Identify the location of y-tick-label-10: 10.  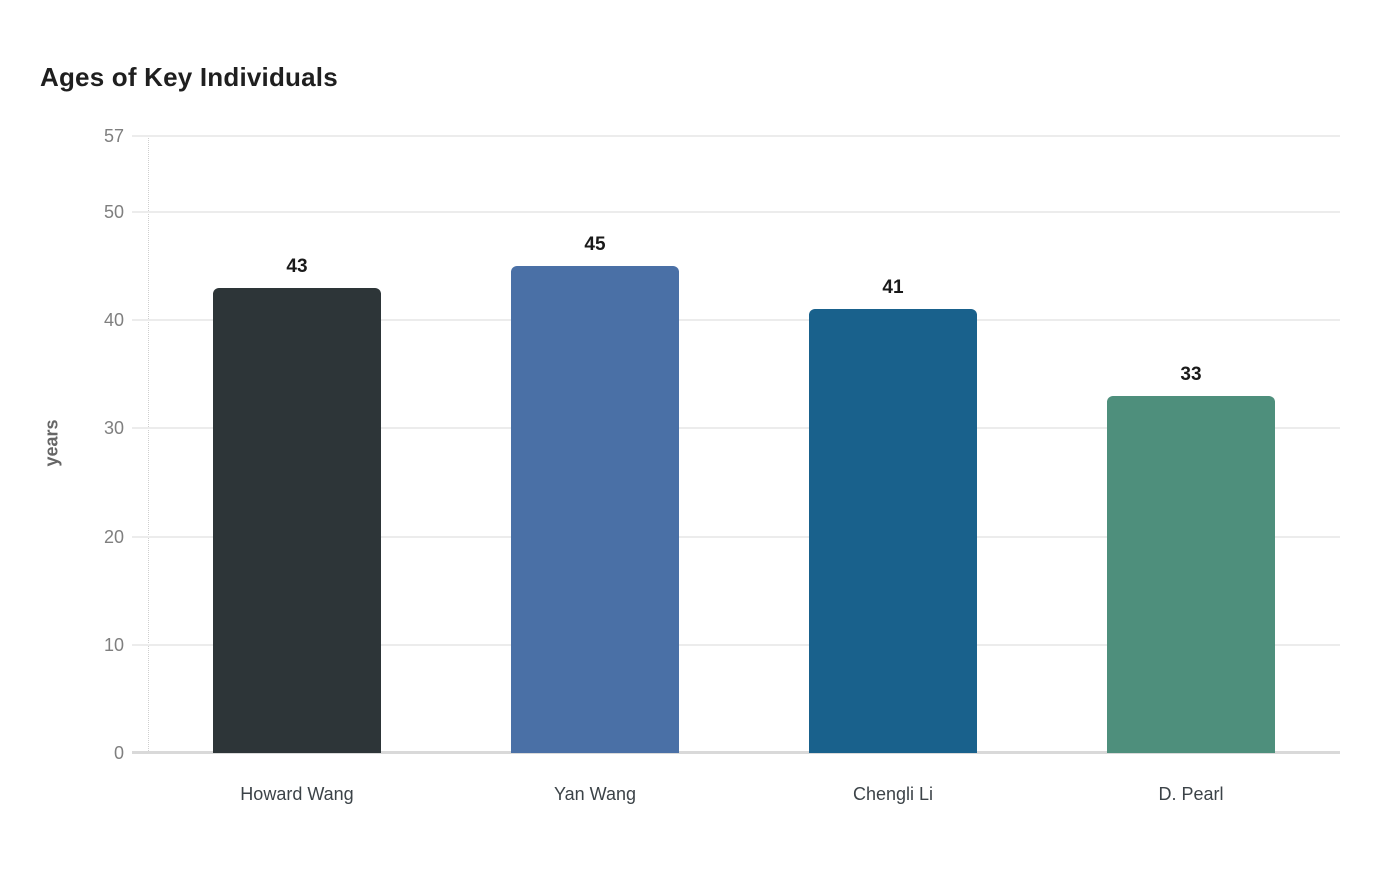
(113, 644).